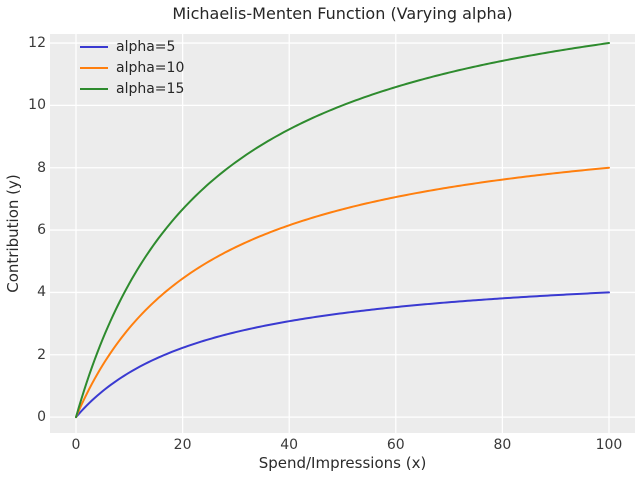  What do you see at coordinates (41, 230) in the screenshot?
I see `y-tick-label: 6` at bounding box center [41, 230].